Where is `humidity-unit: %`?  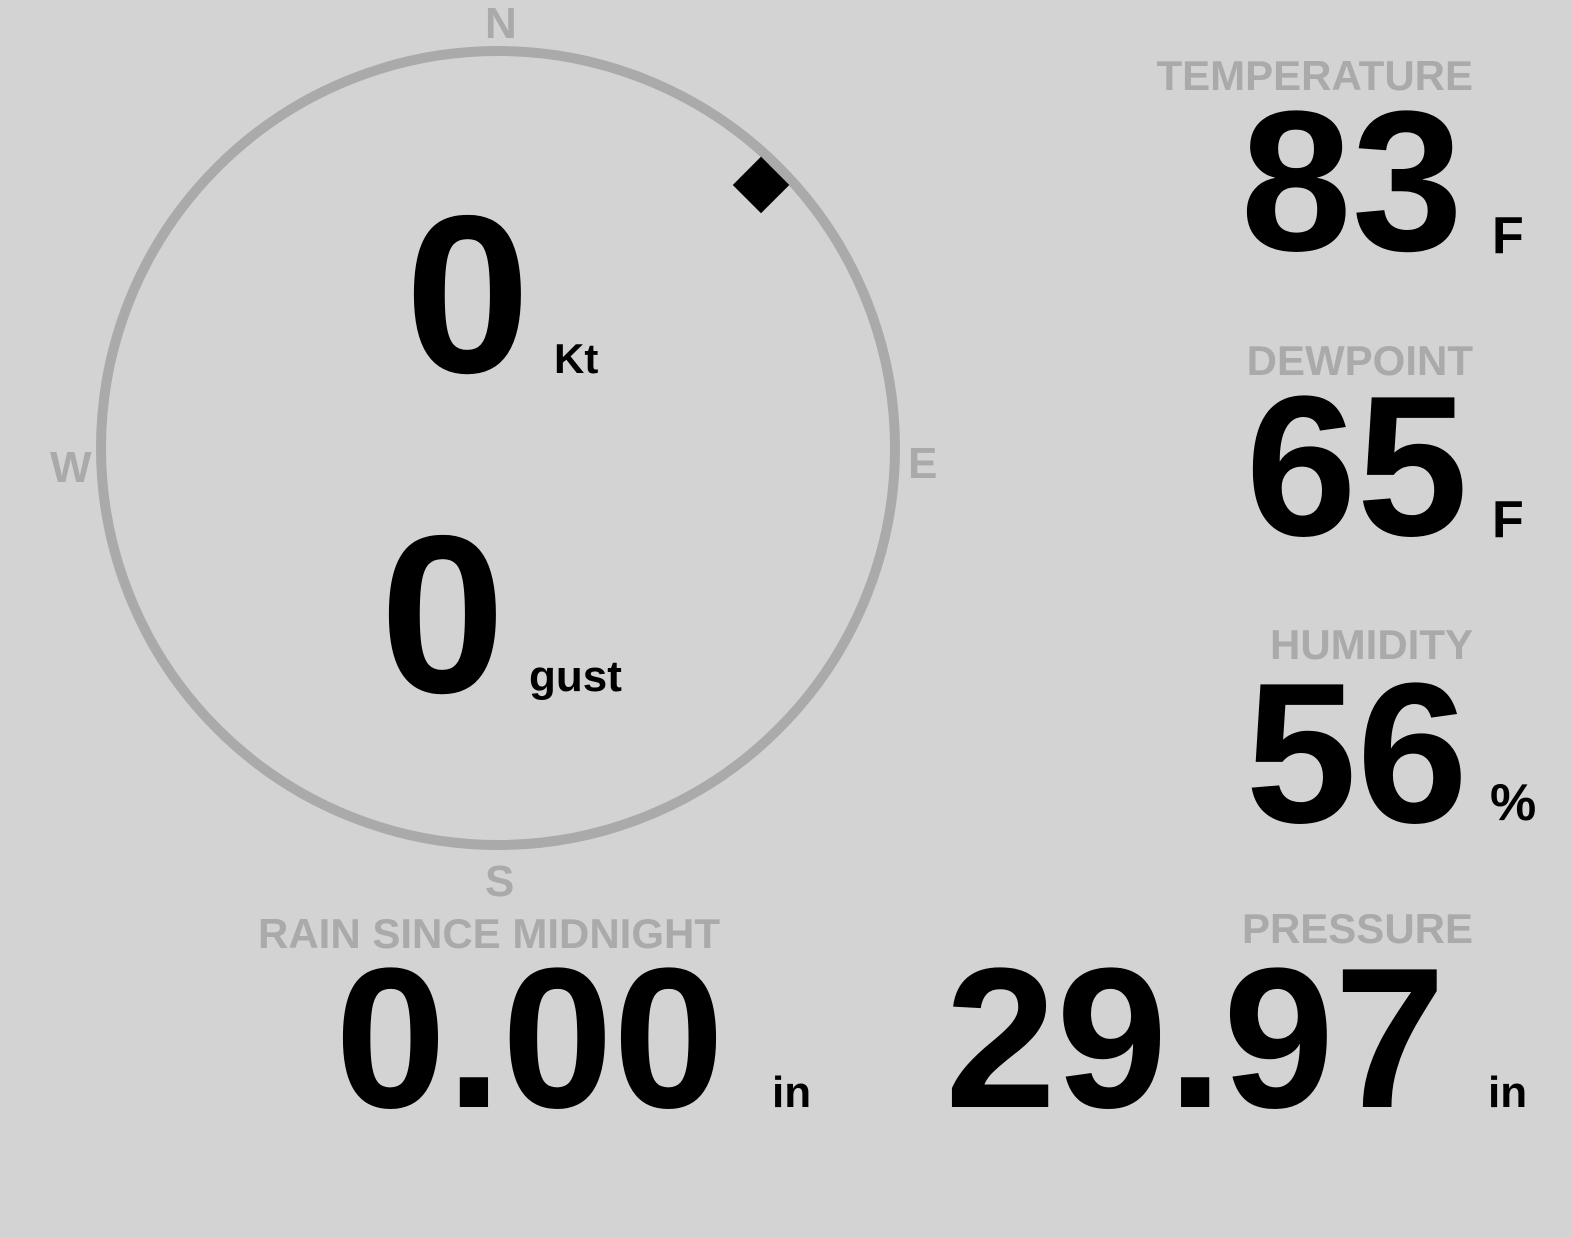 humidity-unit: % is located at coordinates (1513, 803).